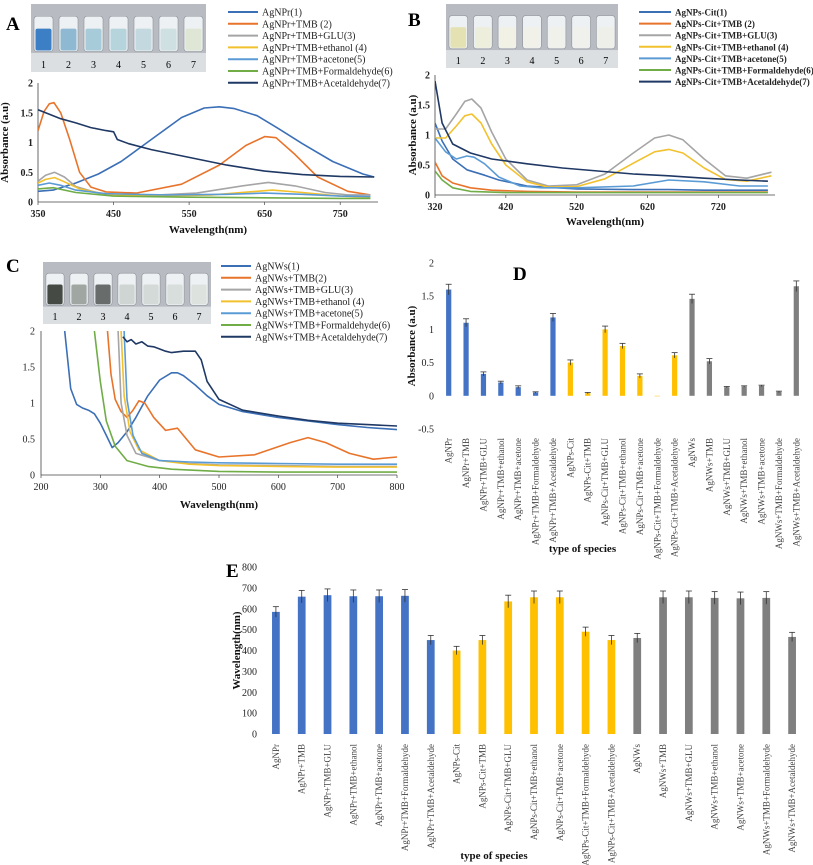 Image resolution: width=813 pixels, height=865 pixels. I want to click on panel-letter: B, so click(414, 20).